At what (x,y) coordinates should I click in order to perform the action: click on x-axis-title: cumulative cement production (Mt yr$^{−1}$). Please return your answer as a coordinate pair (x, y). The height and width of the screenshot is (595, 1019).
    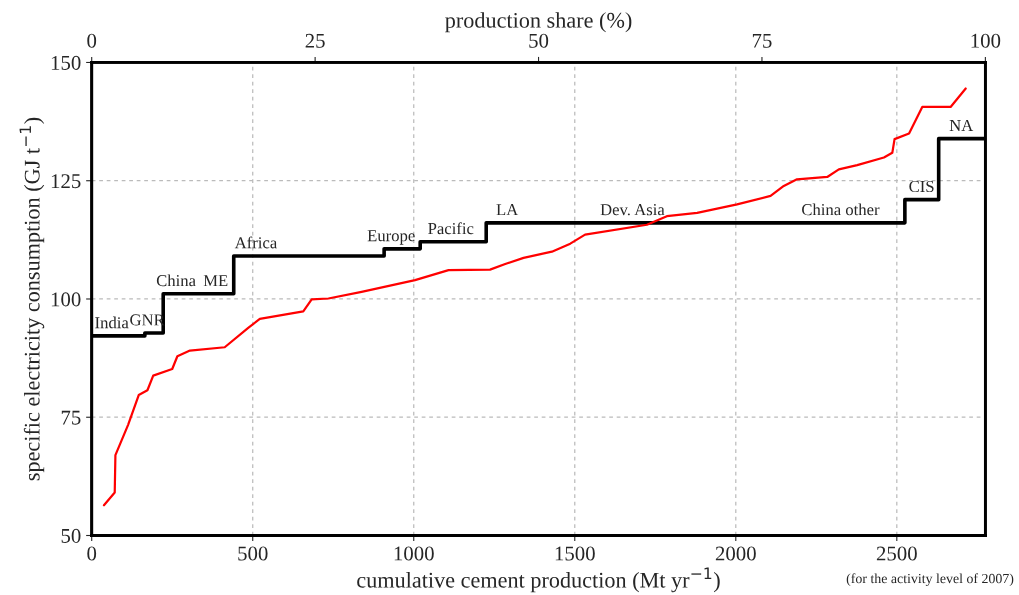
    Looking at the image, I should click on (538, 580).